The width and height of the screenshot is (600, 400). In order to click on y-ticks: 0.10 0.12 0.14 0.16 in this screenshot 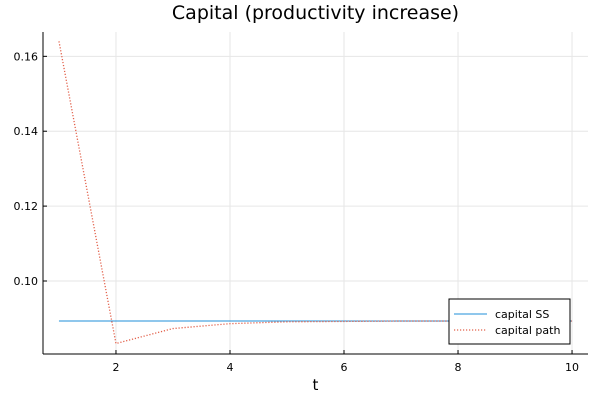, I will do `click(30, 169)`.